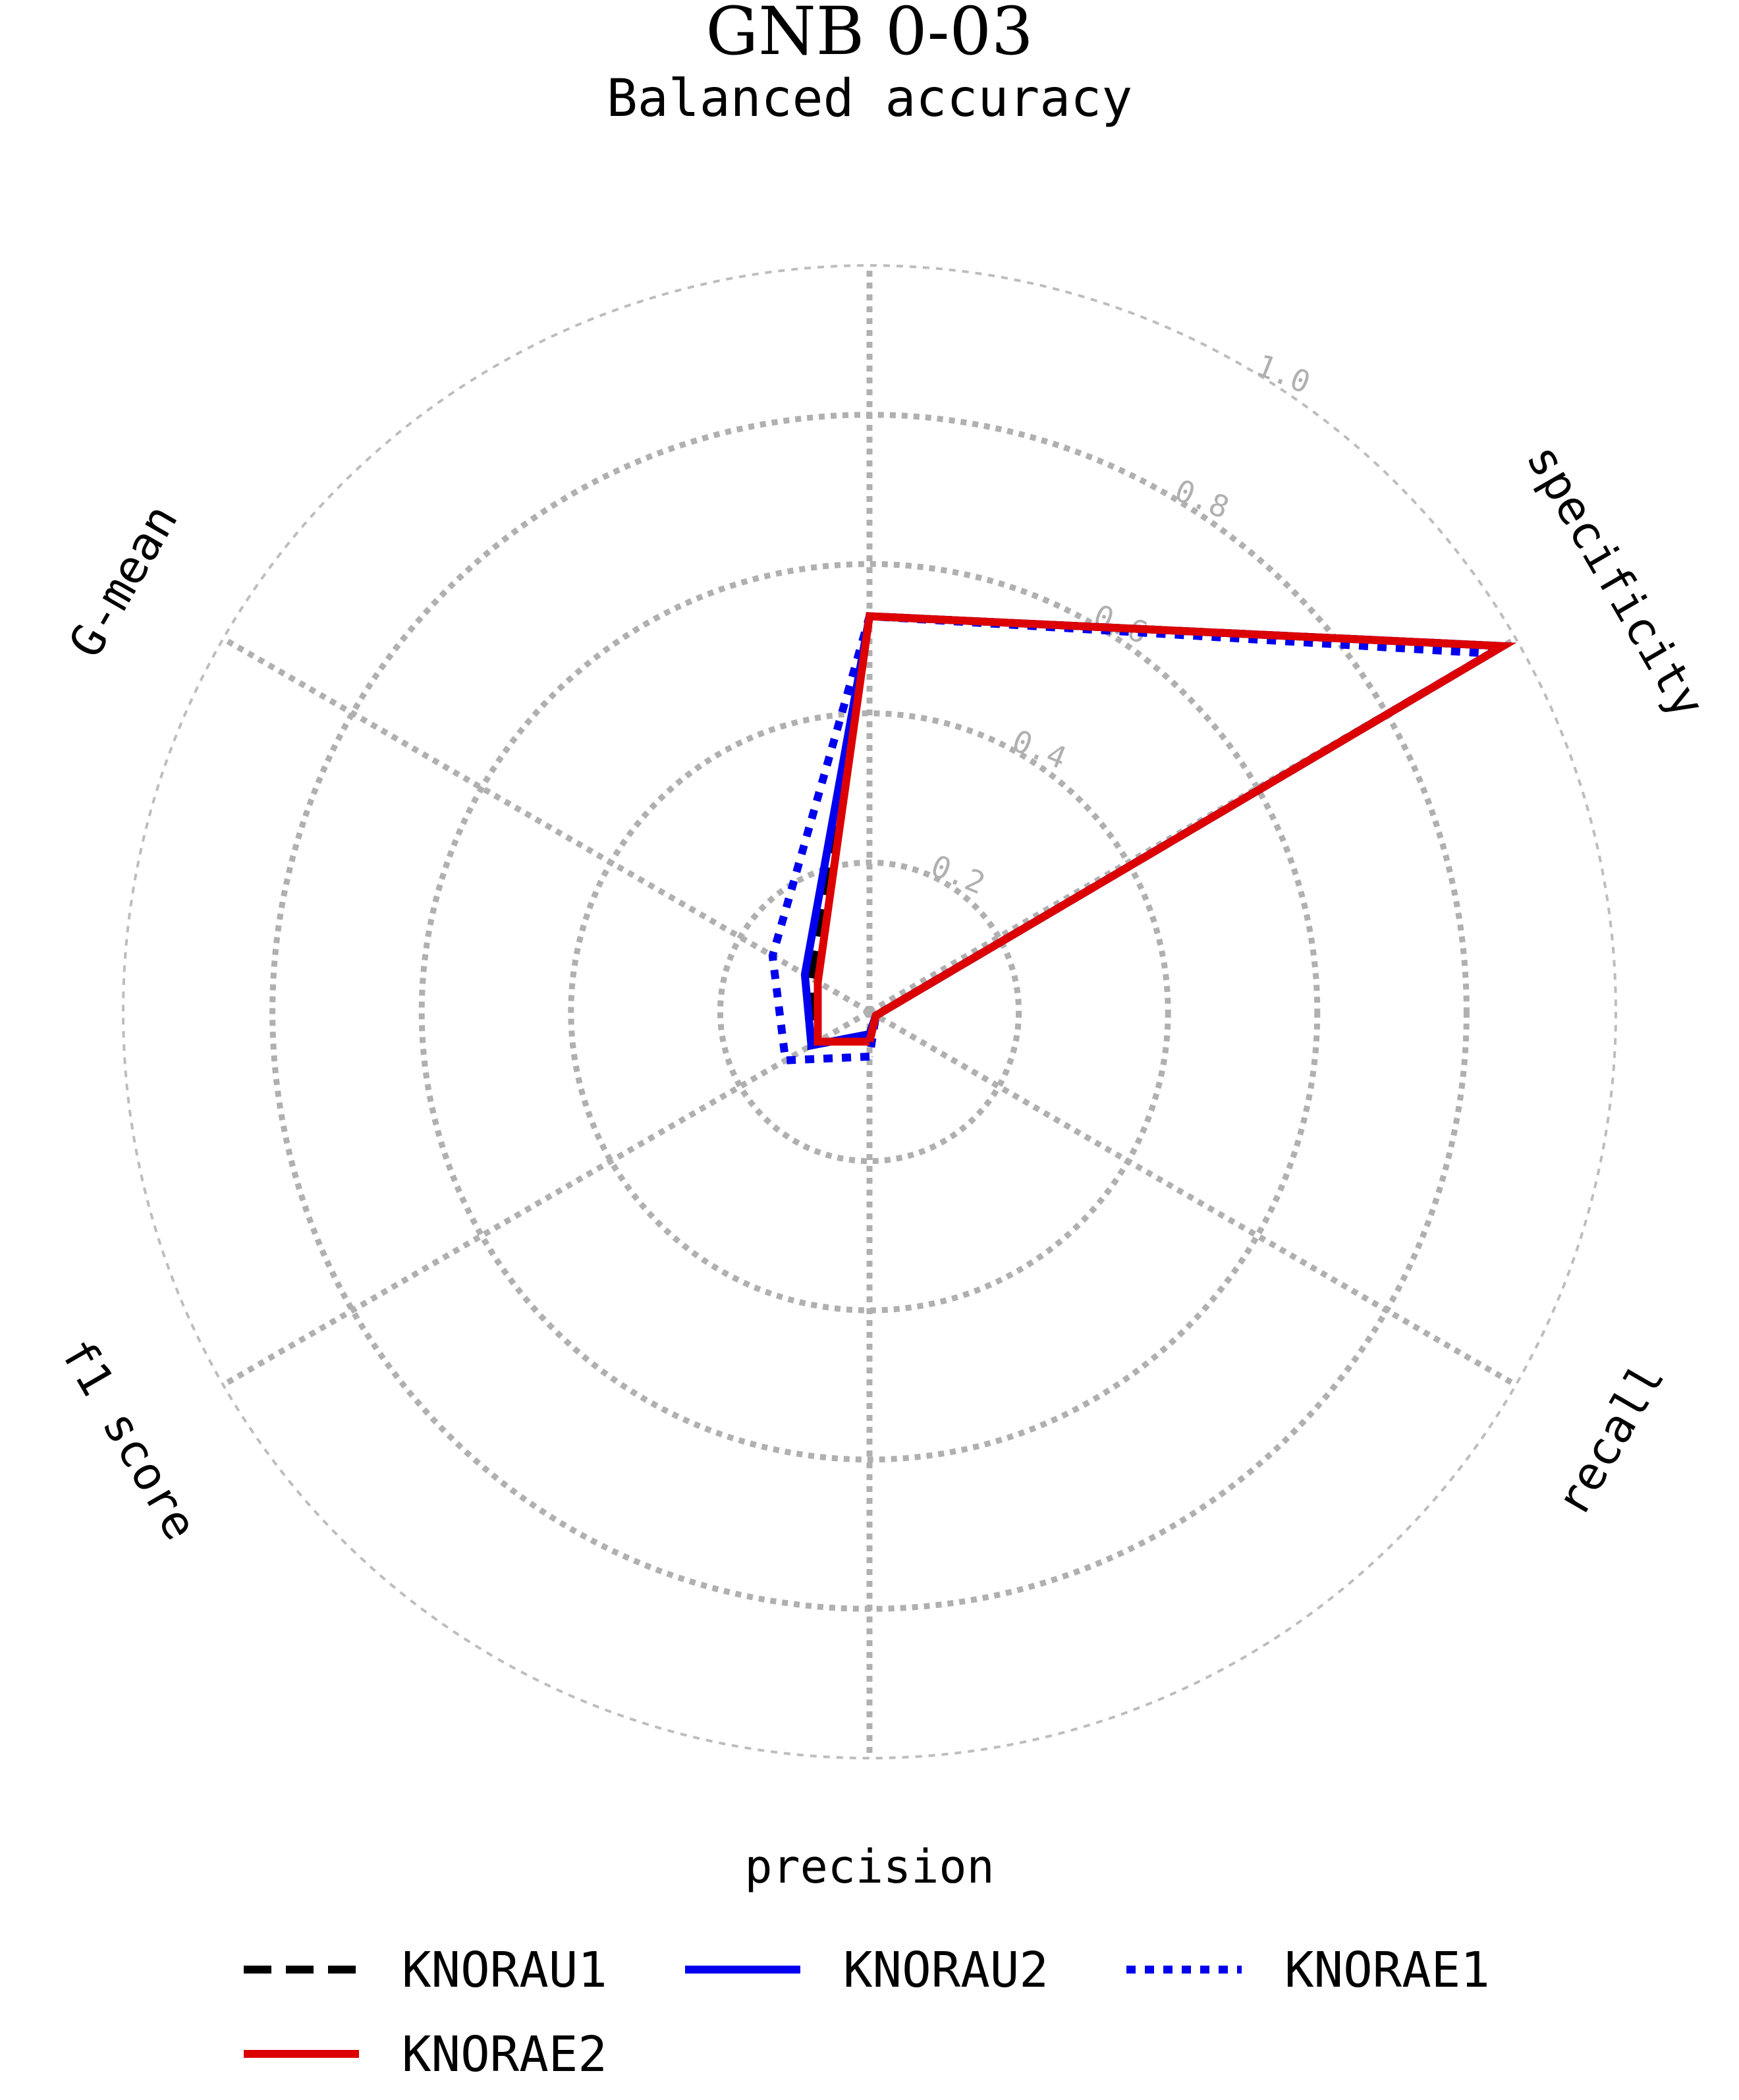 The image size is (1739, 2100). I want to click on tick-label: 0.8, so click(1202, 499).